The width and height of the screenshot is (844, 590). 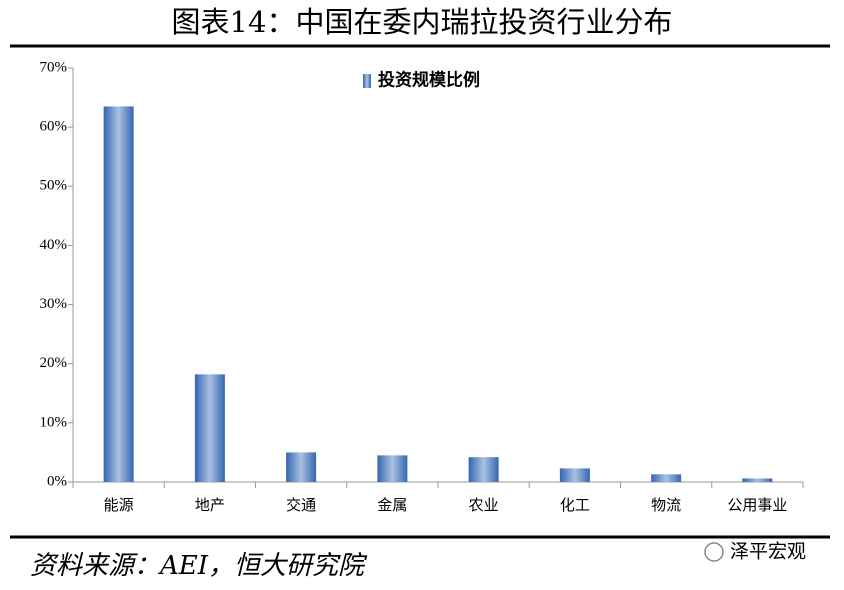 What do you see at coordinates (210, 505) in the screenshot?
I see `x-tick-label: 地产` at bounding box center [210, 505].